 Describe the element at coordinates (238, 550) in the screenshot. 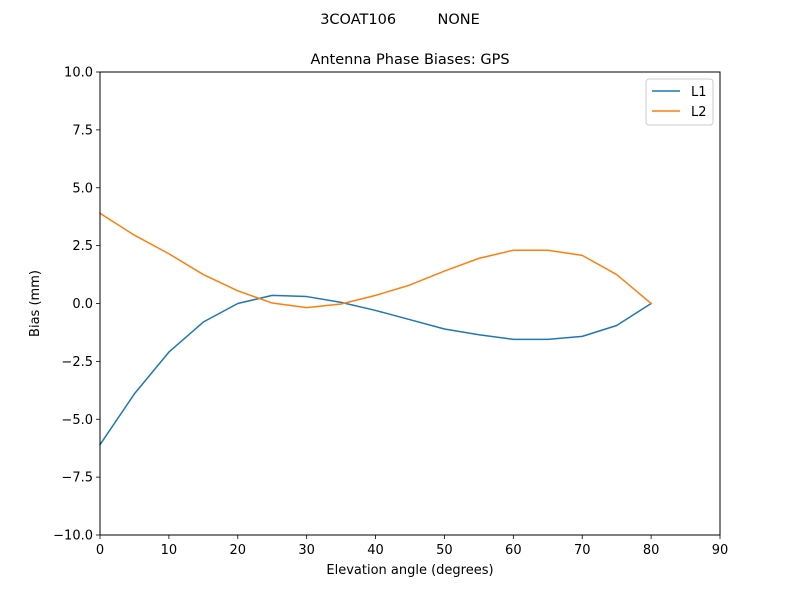

I see `x-tick-label: 20` at that location.